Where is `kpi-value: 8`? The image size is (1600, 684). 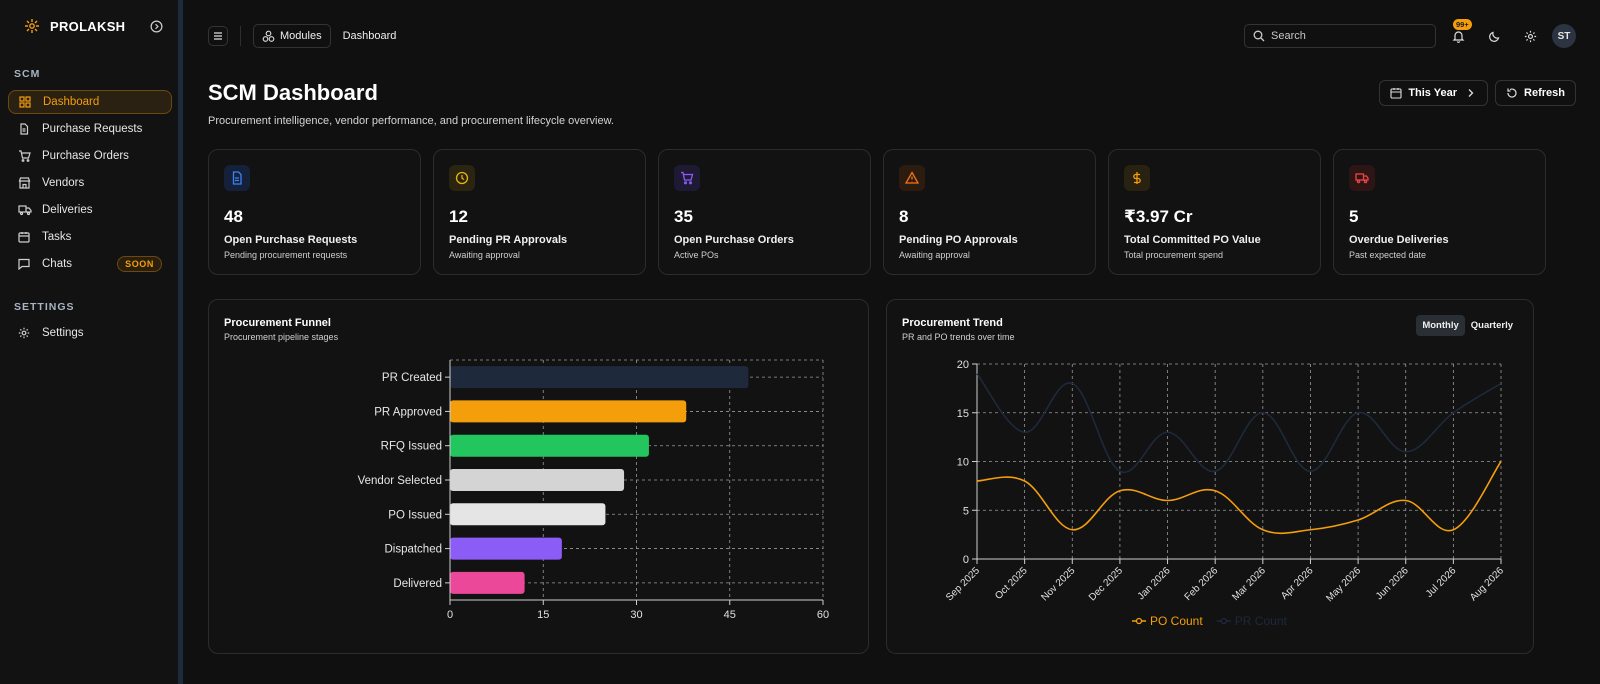 kpi-value: 8 is located at coordinates (904, 216).